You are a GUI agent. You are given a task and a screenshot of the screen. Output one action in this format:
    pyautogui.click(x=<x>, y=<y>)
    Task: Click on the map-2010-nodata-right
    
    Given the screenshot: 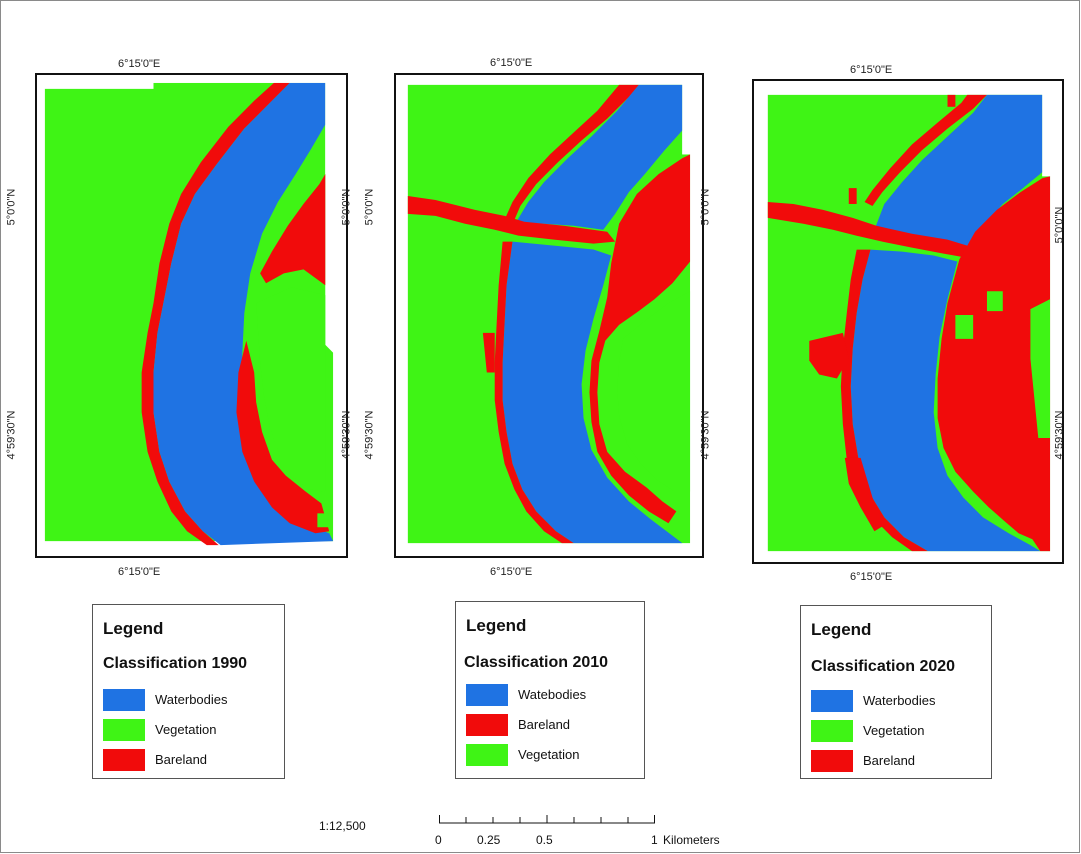 What is the action you would take?
    pyautogui.click(x=696, y=355)
    